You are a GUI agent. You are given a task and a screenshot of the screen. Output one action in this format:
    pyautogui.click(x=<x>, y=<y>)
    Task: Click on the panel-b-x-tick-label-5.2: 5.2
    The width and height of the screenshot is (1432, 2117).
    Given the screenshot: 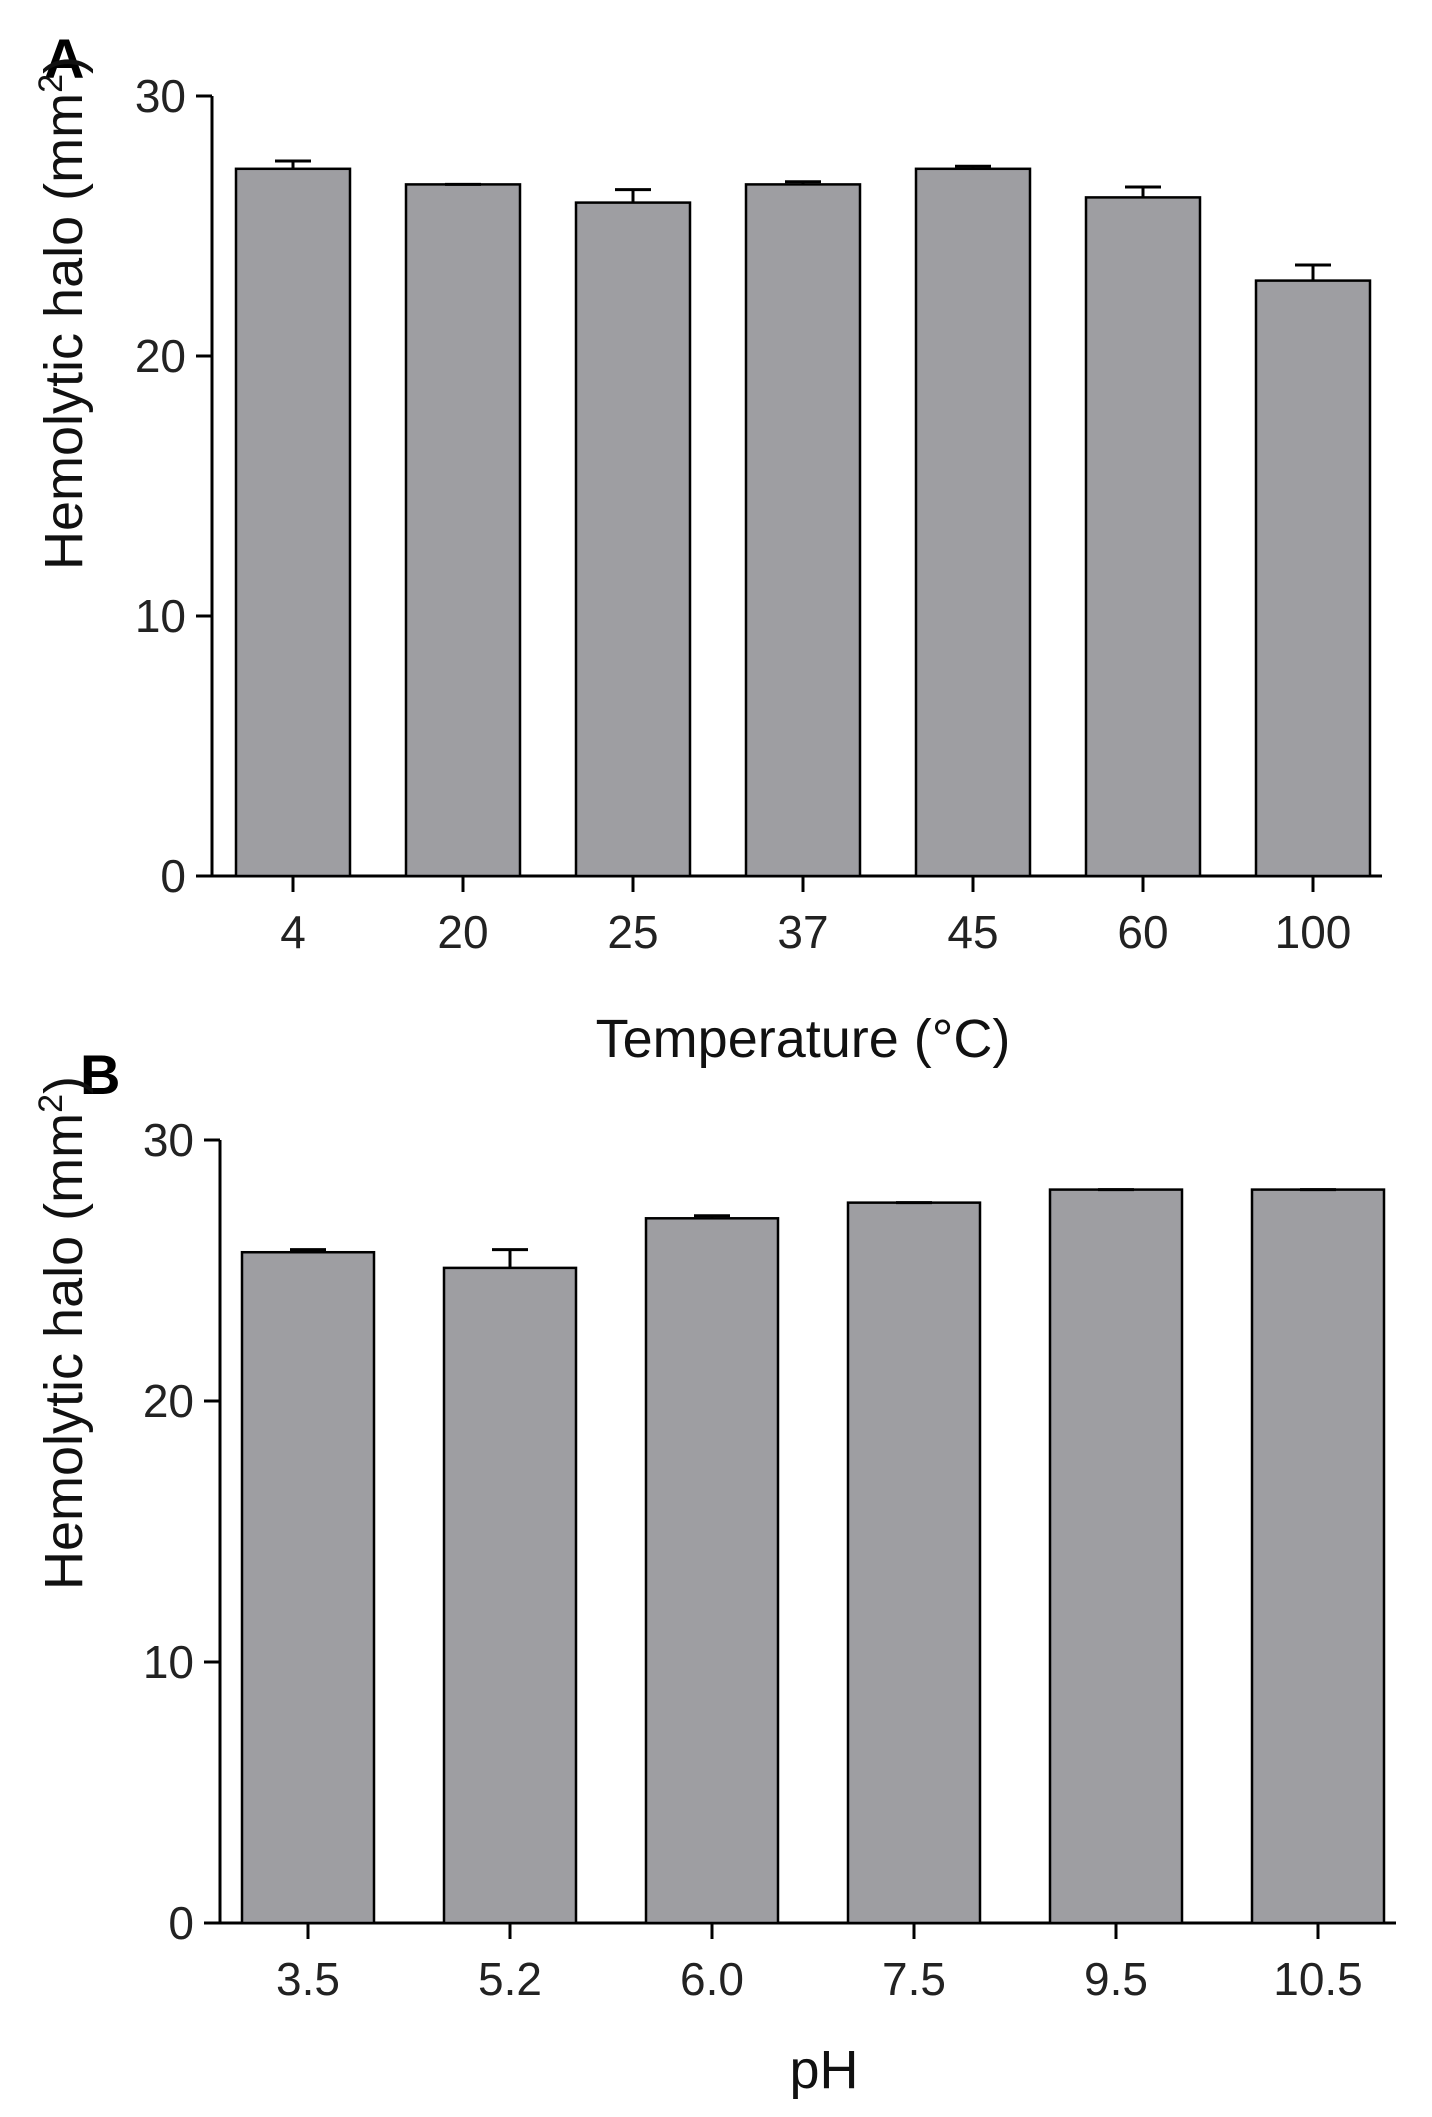 What is the action you would take?
    pyautogui.click(x=510, y=1979)
    